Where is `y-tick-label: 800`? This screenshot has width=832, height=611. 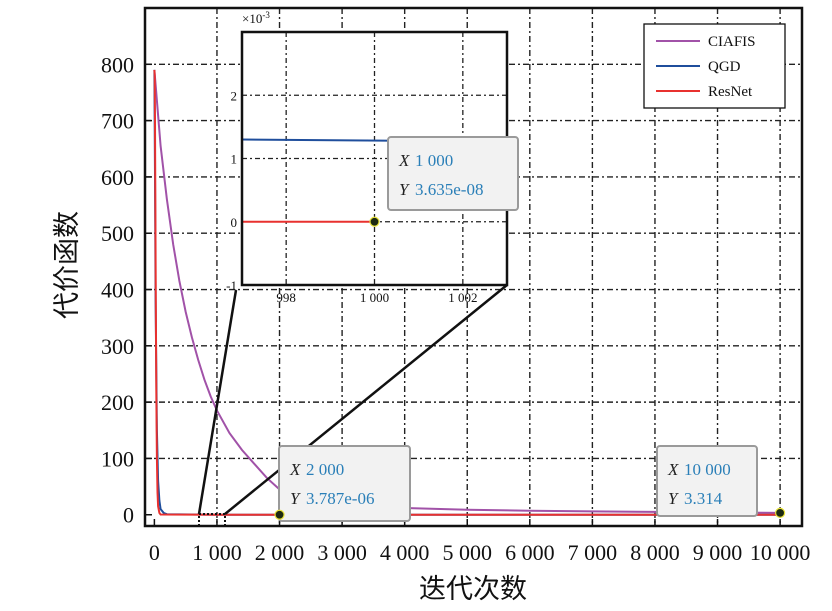
y-tick-label: 800 is located at coordinates (117, 64).